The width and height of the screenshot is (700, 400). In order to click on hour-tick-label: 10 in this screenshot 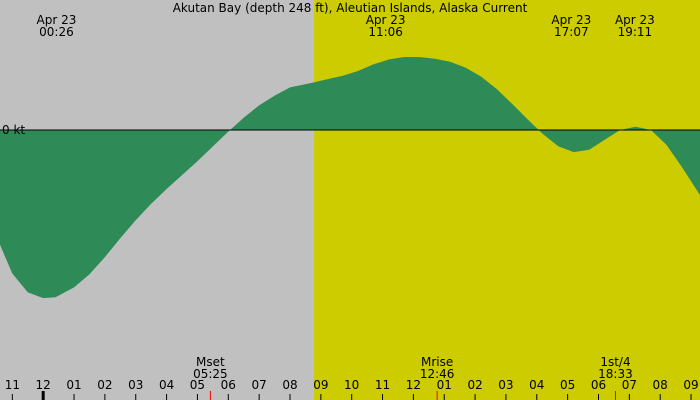, I will do `click(351, 385)`.